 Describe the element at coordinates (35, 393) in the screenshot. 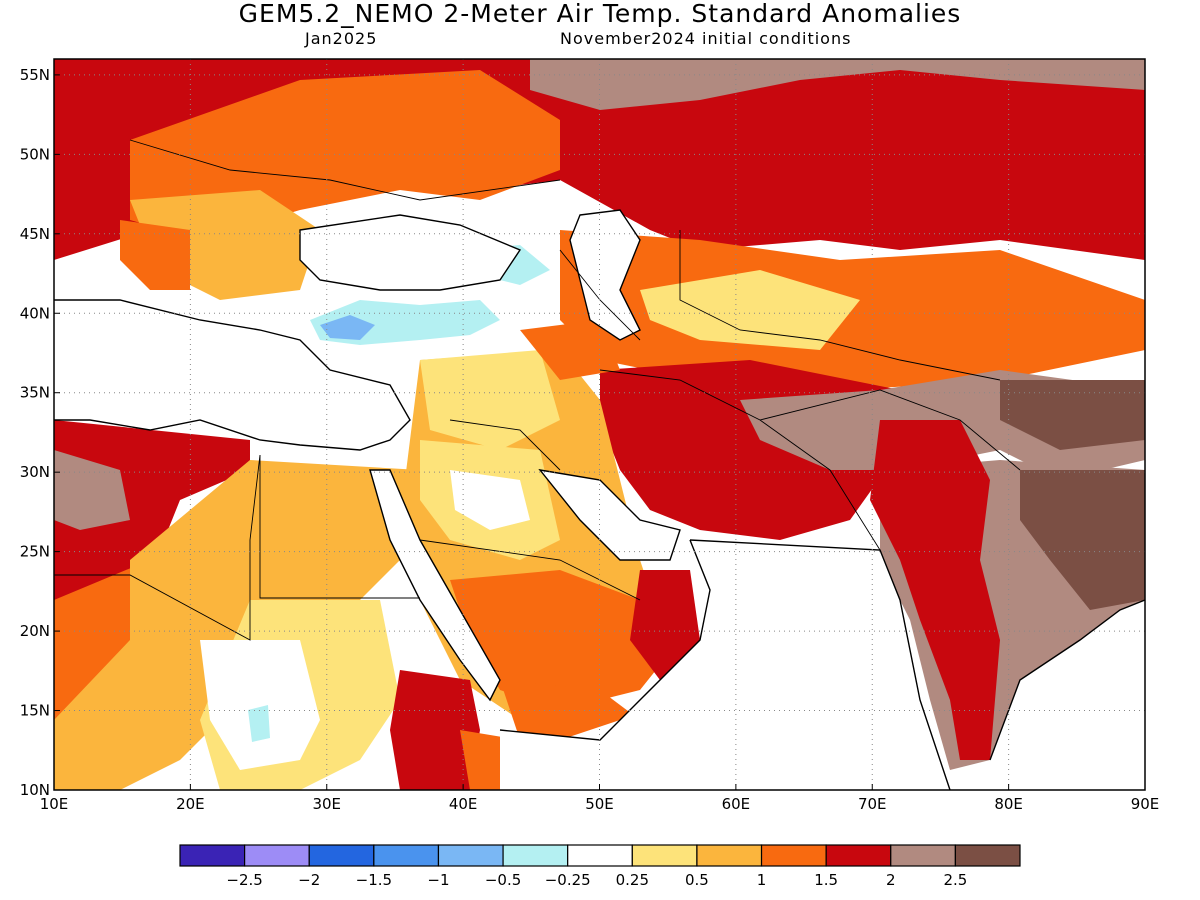

I see `lat-tick-label: 35N` at that location.